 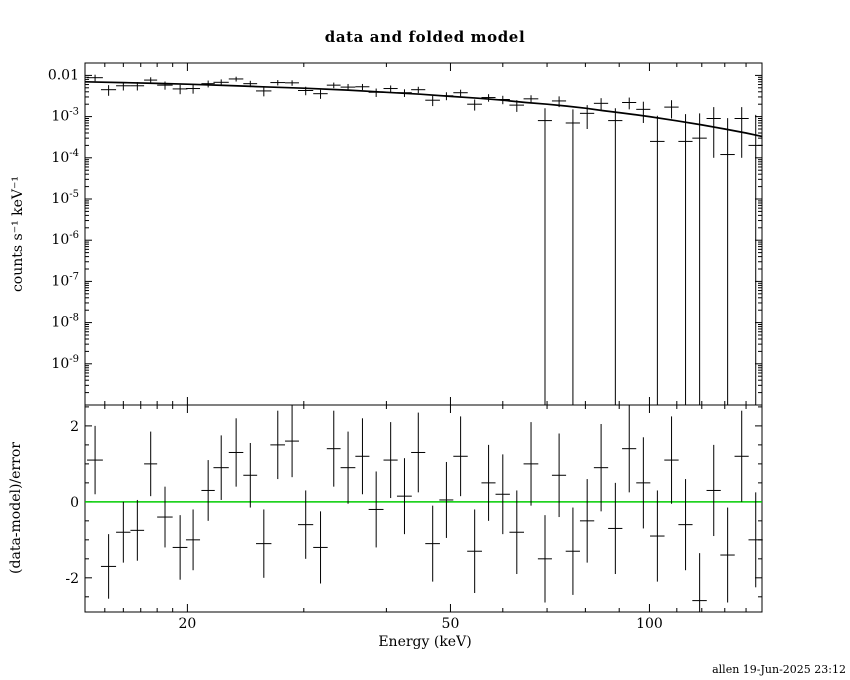 What do you see at coordinates (425, 642) in the screenshot?
I see `x-axis-label: Energy (keV)` at bounding box center [425, 642].